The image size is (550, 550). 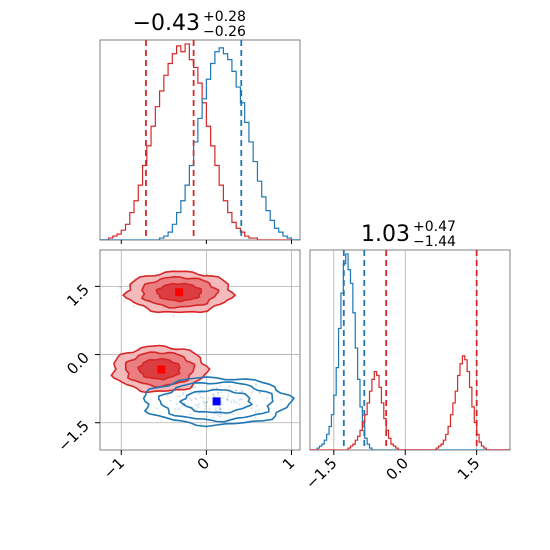 What do you see at coordinates (114, 468) in the screenshot?
I see `contour-panel-xtick-label: −1` at bounding box center [114, 468].